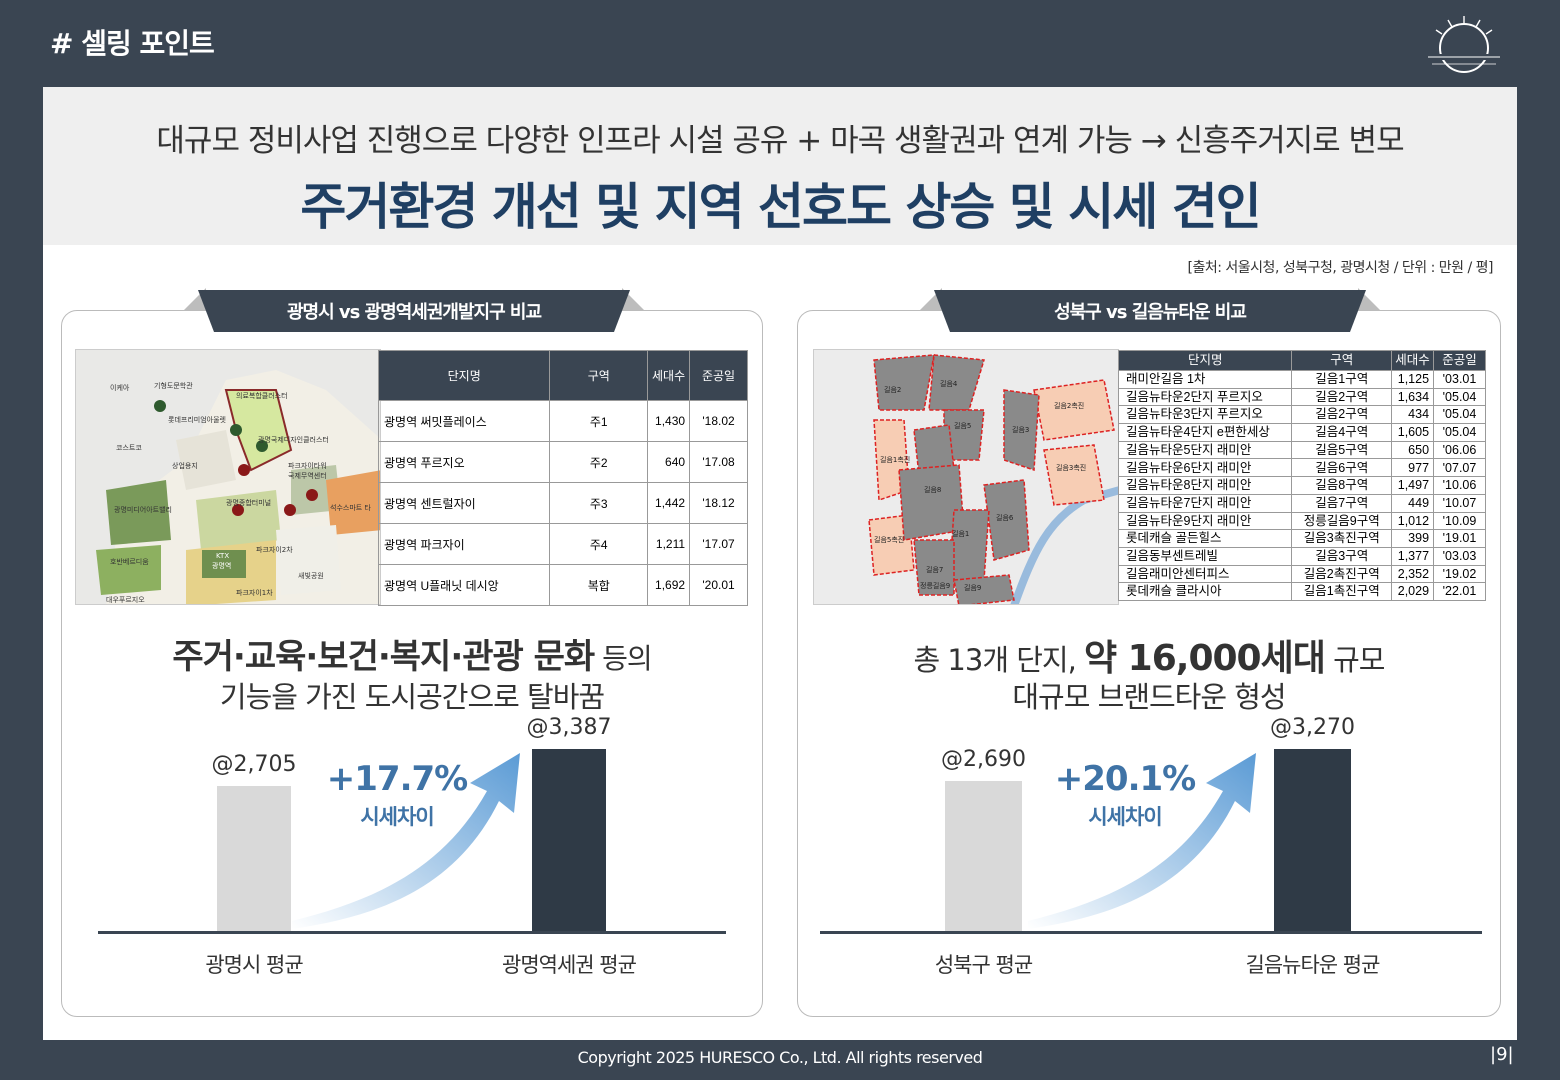  What do you see at coordinates (718, 585) in the screenshot?
I see `cell: '20.01` at bounding box center [718, 585].